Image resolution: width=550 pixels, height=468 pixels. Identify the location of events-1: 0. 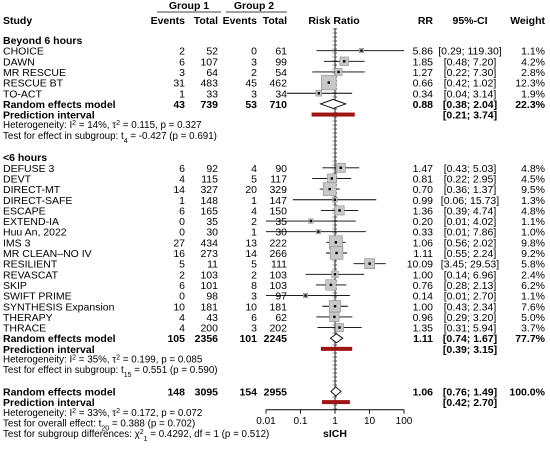
(182, 222).